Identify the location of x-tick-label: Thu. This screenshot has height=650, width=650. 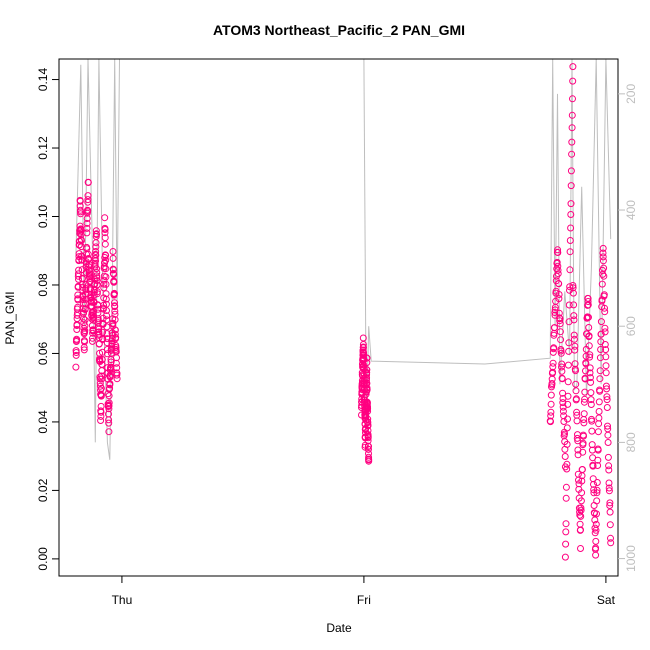
(122, 600).